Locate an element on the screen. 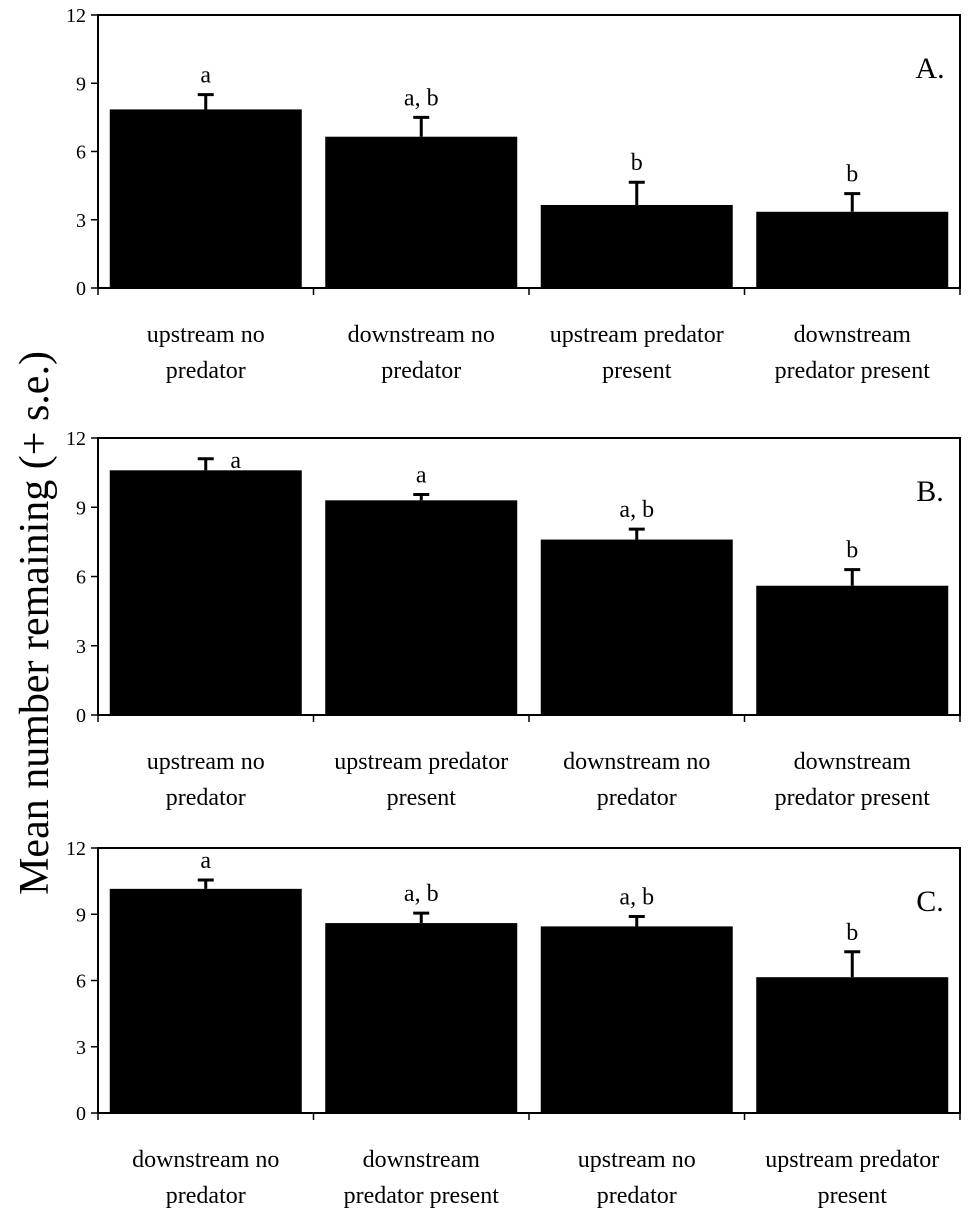 This screenshot has height=1213, width=970. panel-label: B. is located at coordinates (930, 491).